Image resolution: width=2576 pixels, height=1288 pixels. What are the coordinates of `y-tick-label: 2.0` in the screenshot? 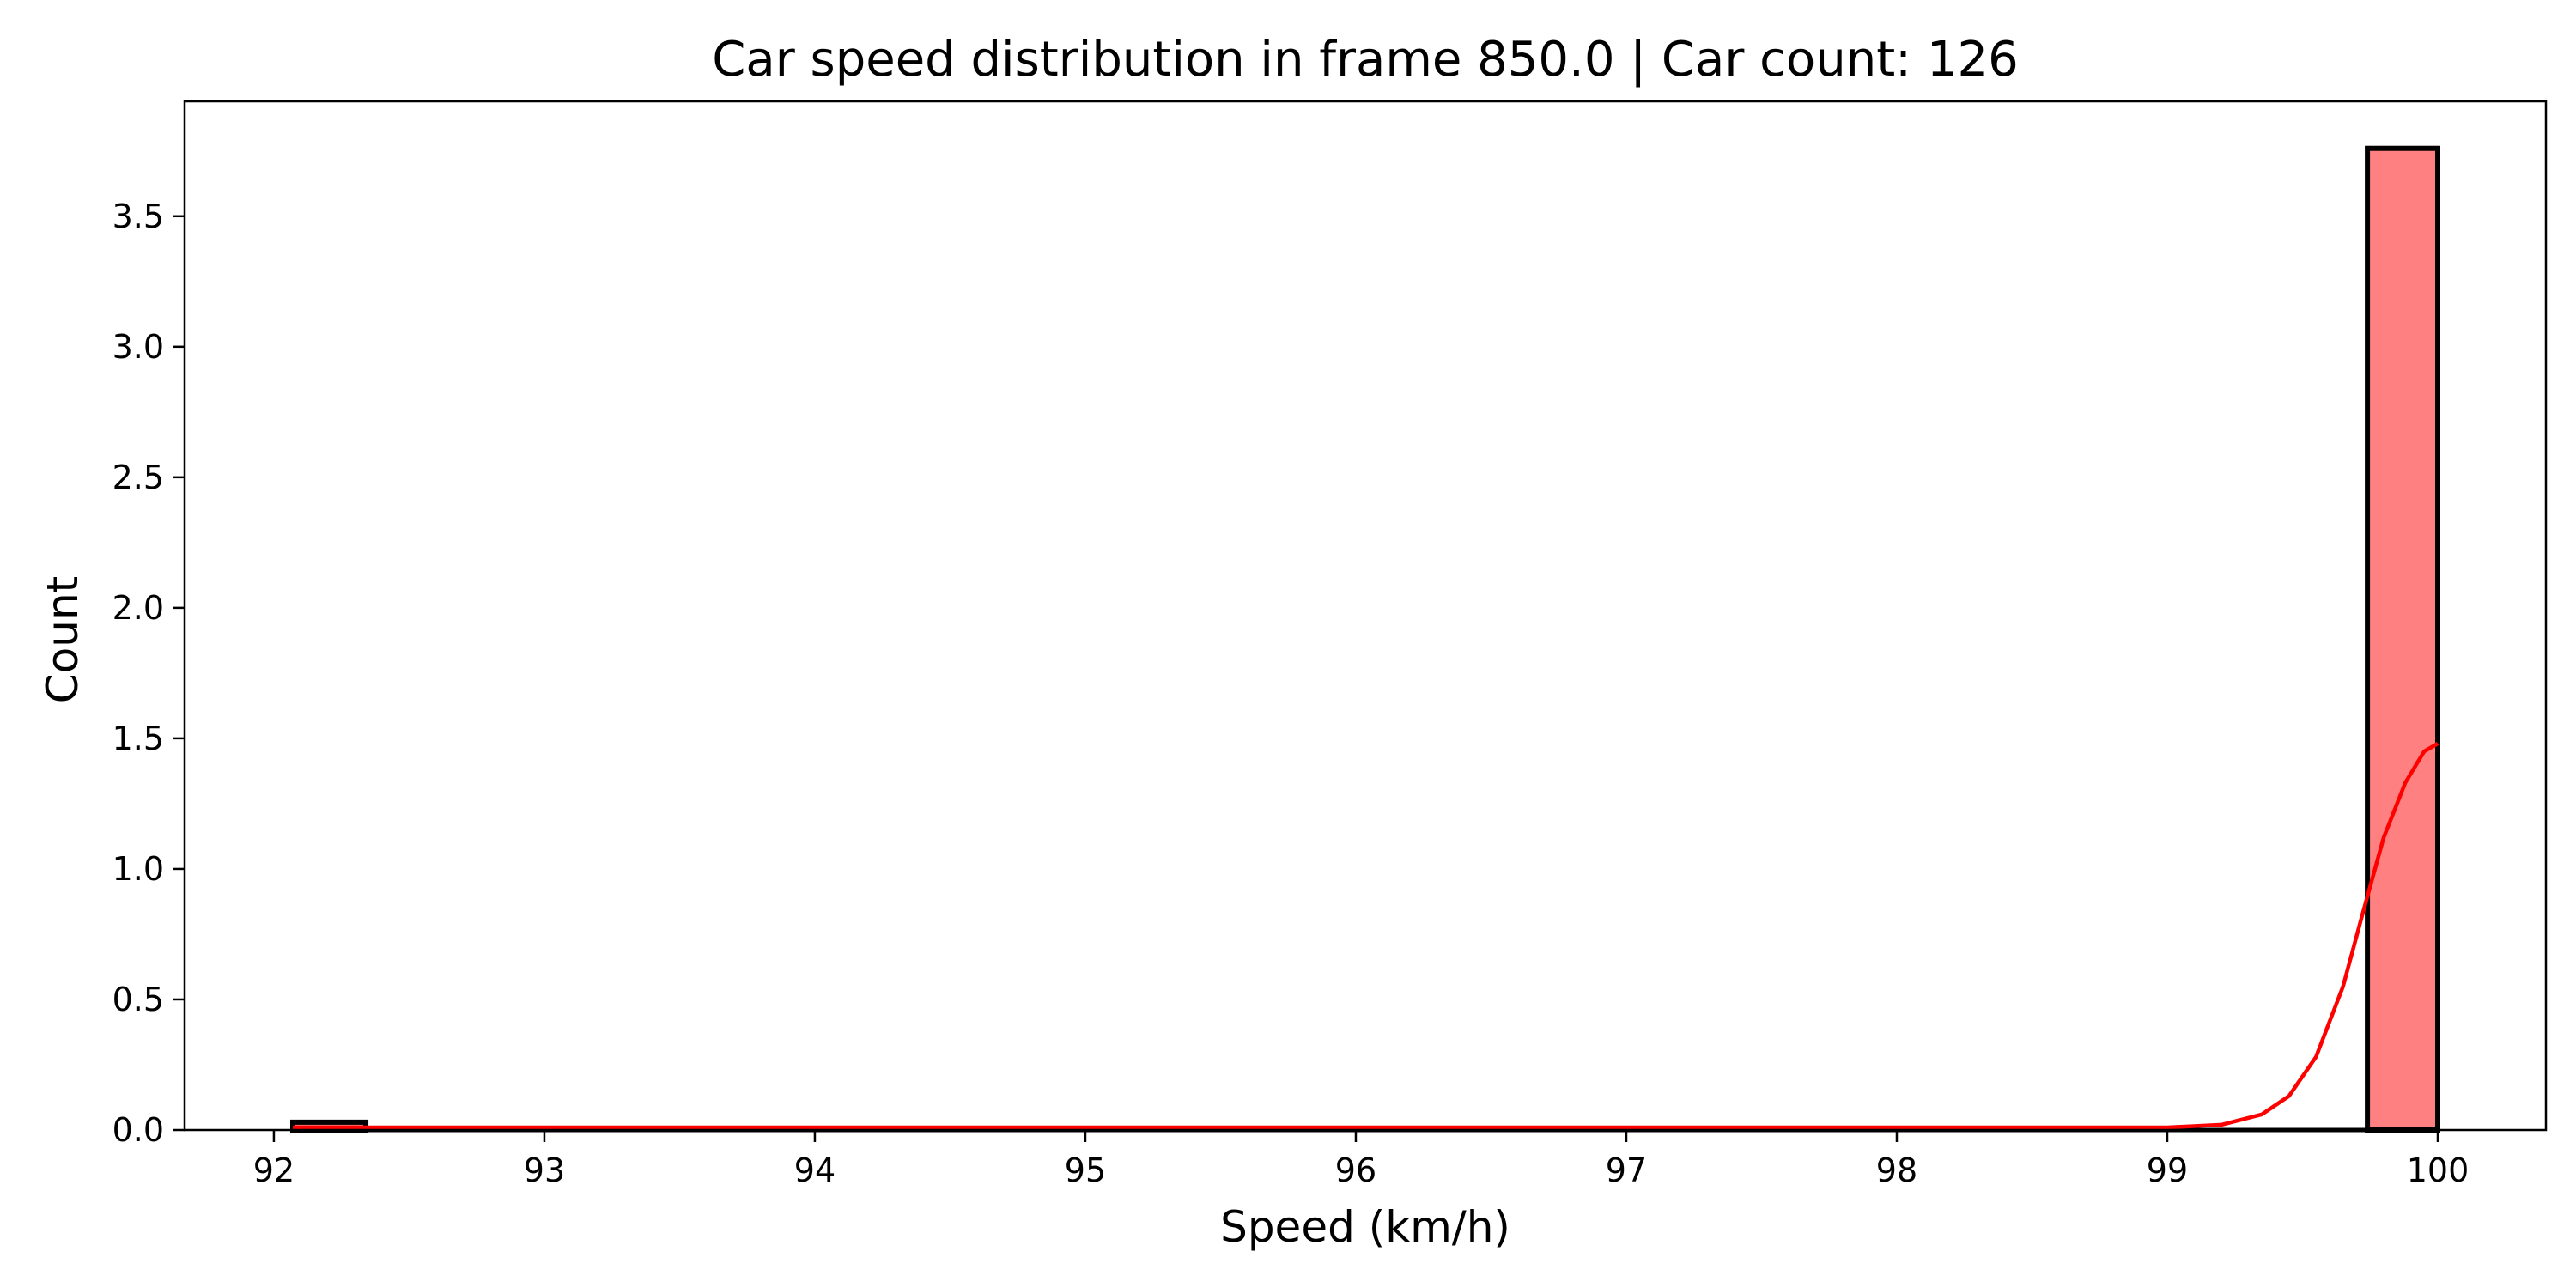 It's located at (138, 608).